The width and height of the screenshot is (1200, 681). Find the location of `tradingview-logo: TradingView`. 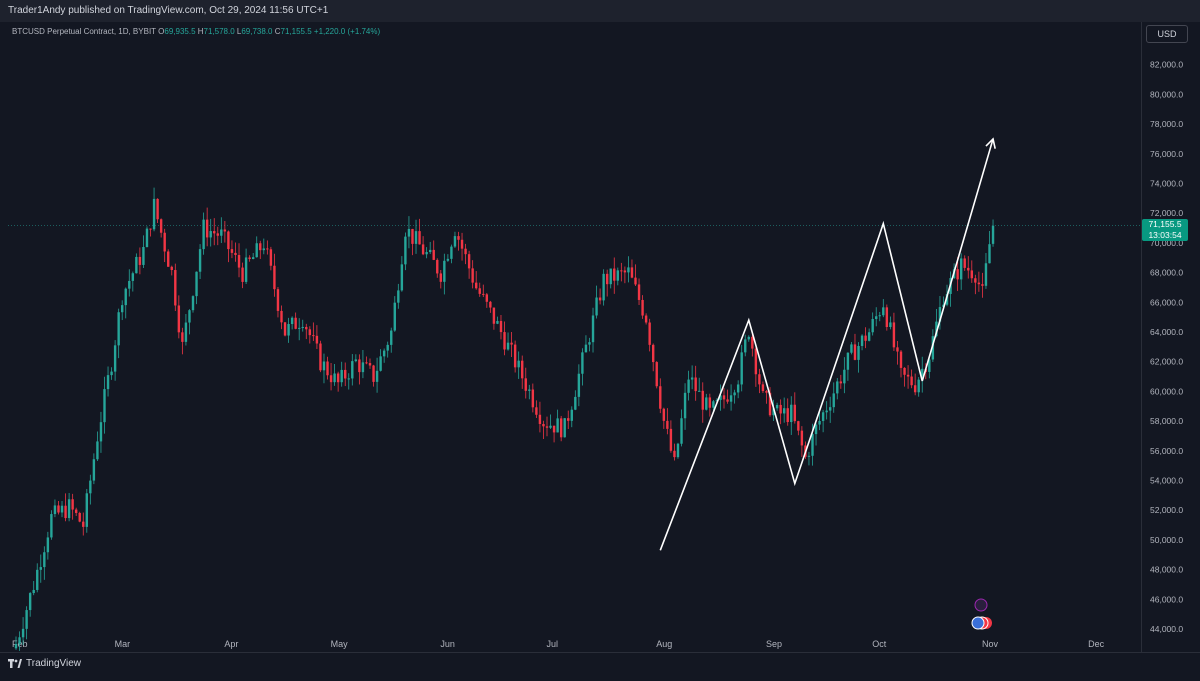

tradingview-logo: TradingView is located at coordinates (44, 663).